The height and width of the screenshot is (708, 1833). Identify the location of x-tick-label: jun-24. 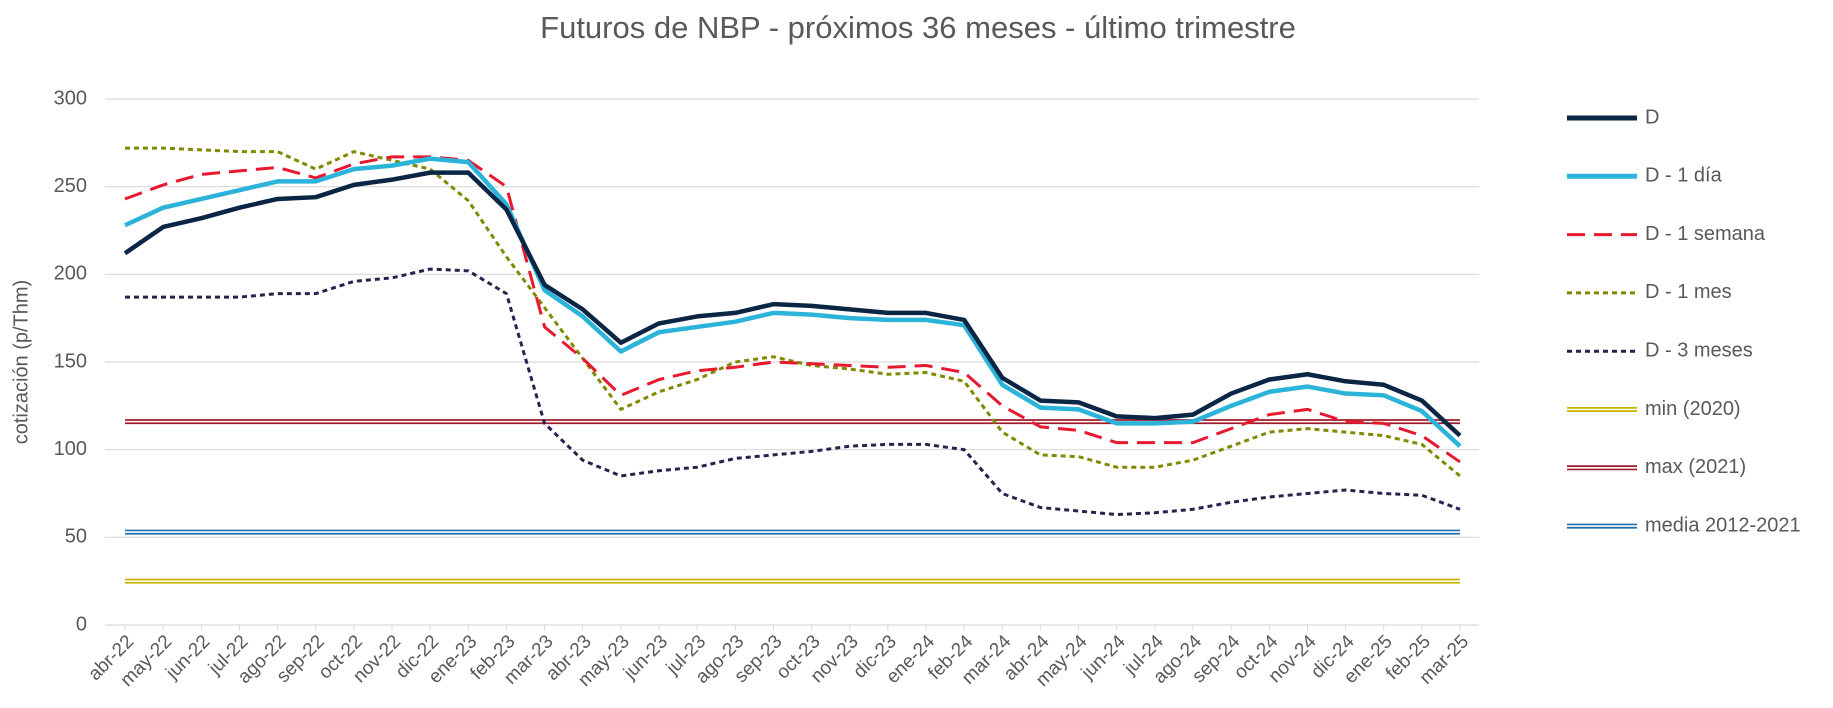
(1103, 657).